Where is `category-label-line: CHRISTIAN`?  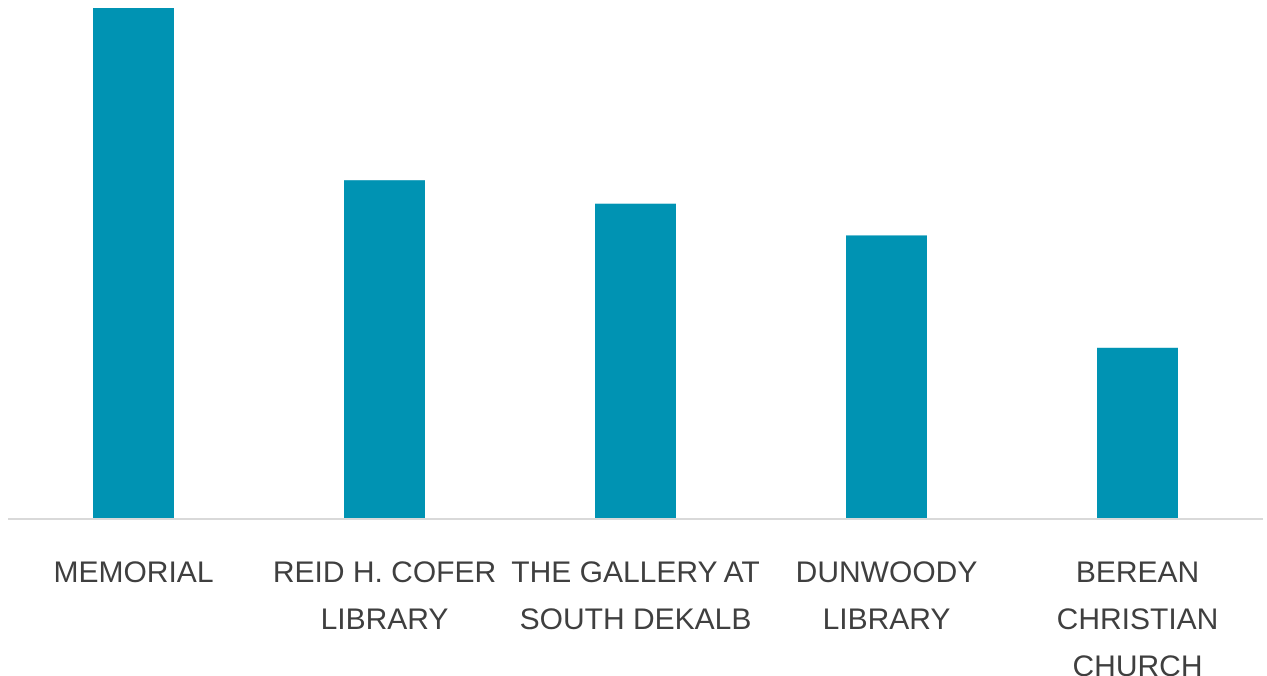 category-label-line: CHRISTIAN is located at coordinates (1138, 619).